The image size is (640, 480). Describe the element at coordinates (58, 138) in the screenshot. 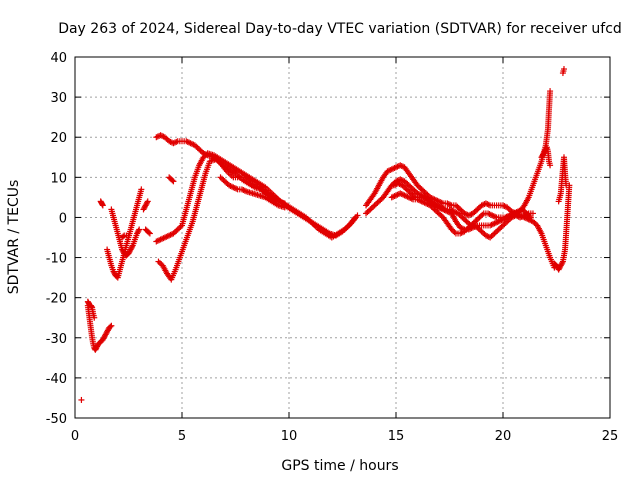

I see `y-tick-label: 20` at that location.